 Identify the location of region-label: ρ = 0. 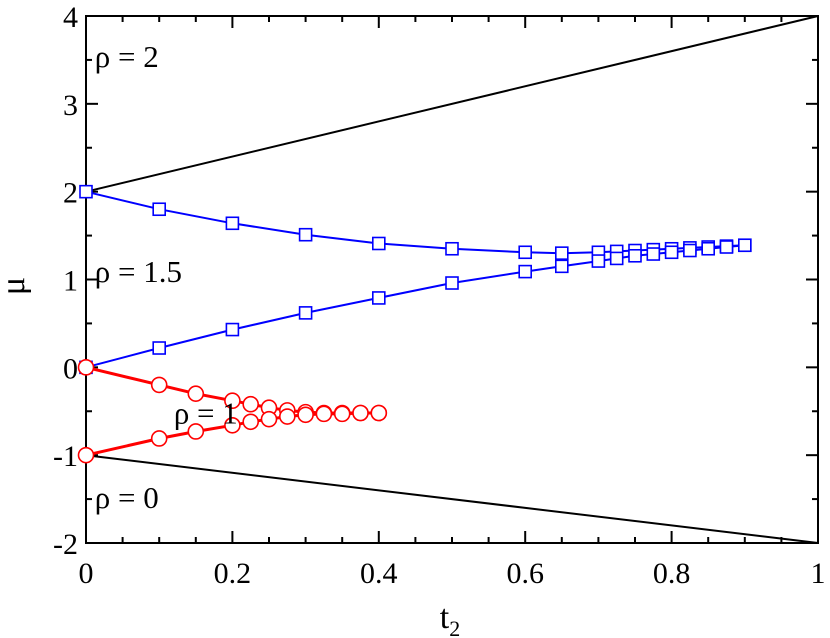
(127, 497).